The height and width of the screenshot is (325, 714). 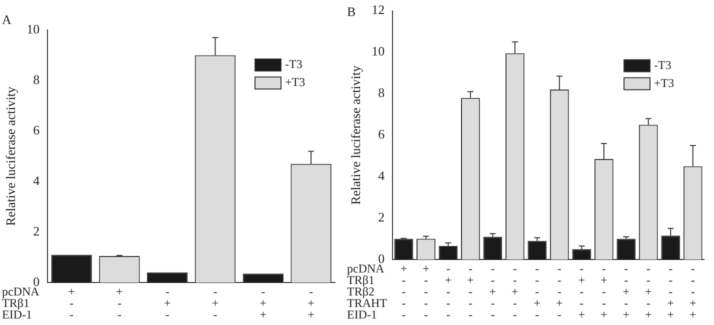 What do you see at coordinates (7, 19) in the screenshot?
I see `chart-title: A` at bounding box center [7, 19].